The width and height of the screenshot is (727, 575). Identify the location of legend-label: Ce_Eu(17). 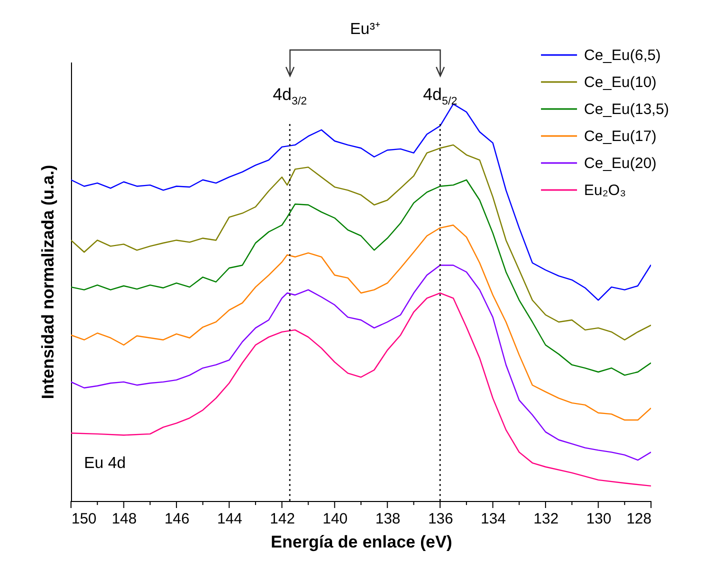
(620, 136).